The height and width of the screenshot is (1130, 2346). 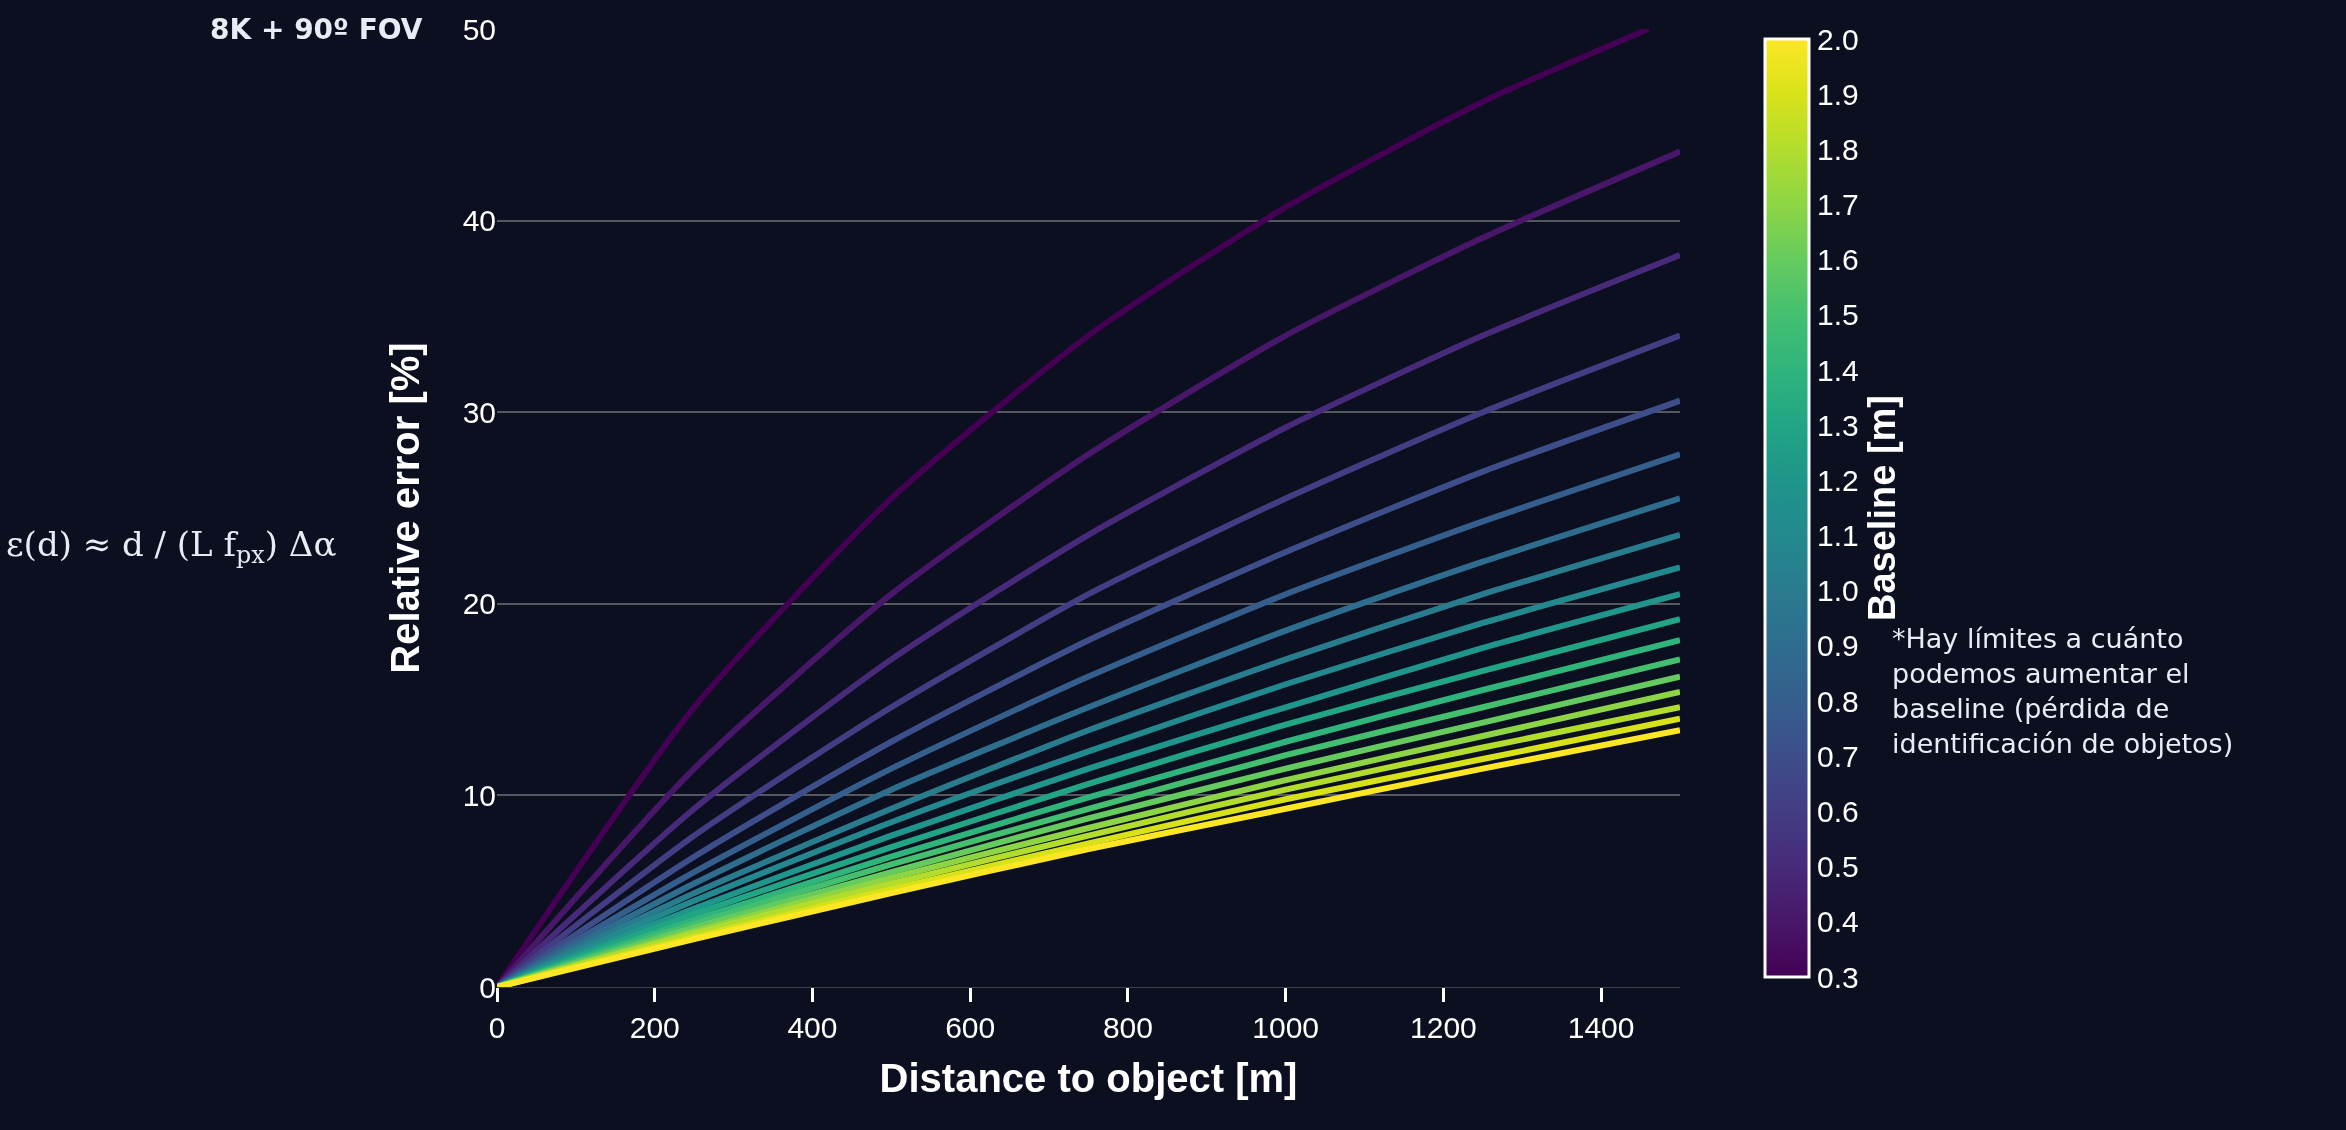 I want to click on y-tick-label: 30, so click(x=479, y=412).